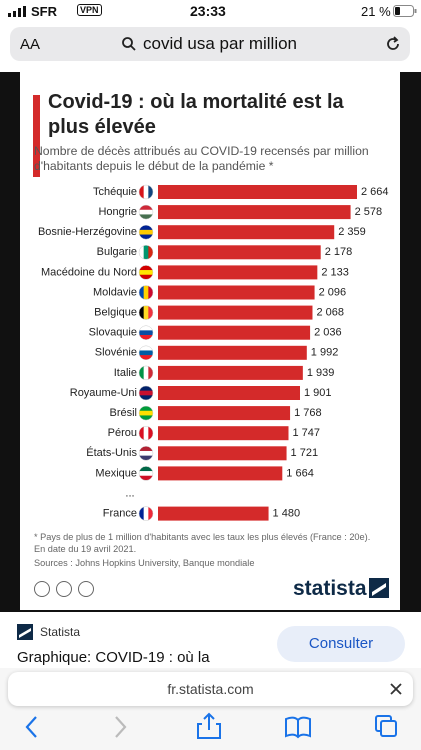 The image size is (421, 750). Describe the element at coordinates (328, 333) in the screenshot. I see `value-label: 2 036` at that location.